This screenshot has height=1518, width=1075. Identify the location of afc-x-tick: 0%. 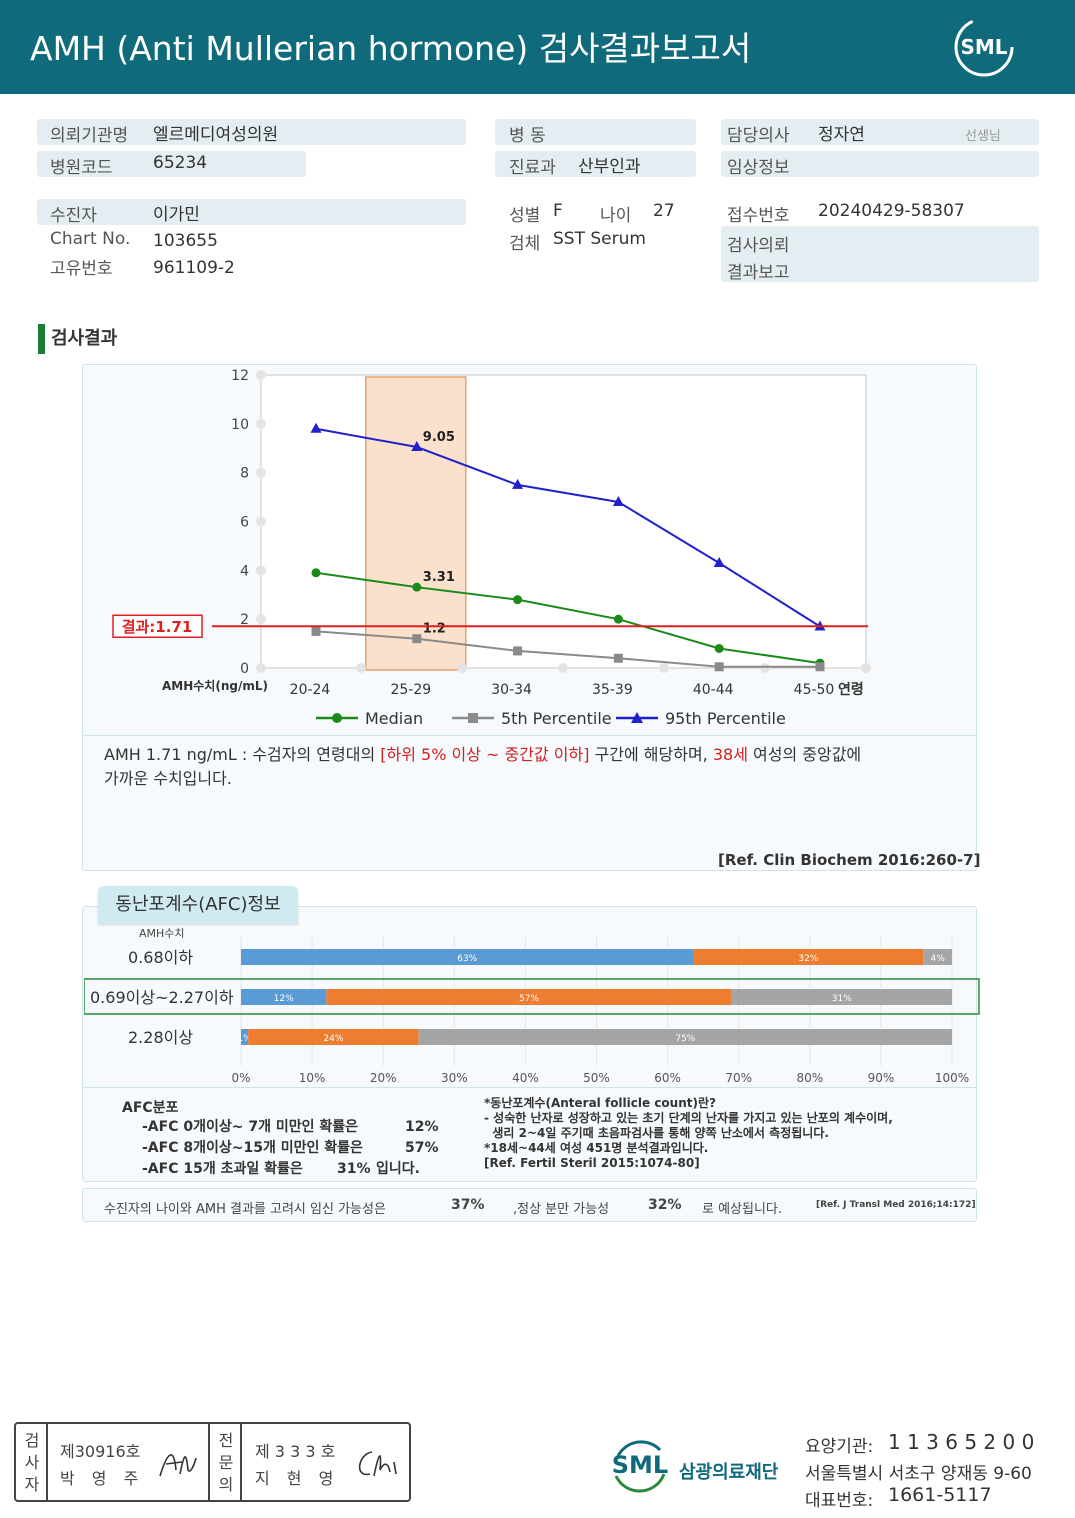
(240, 1078).